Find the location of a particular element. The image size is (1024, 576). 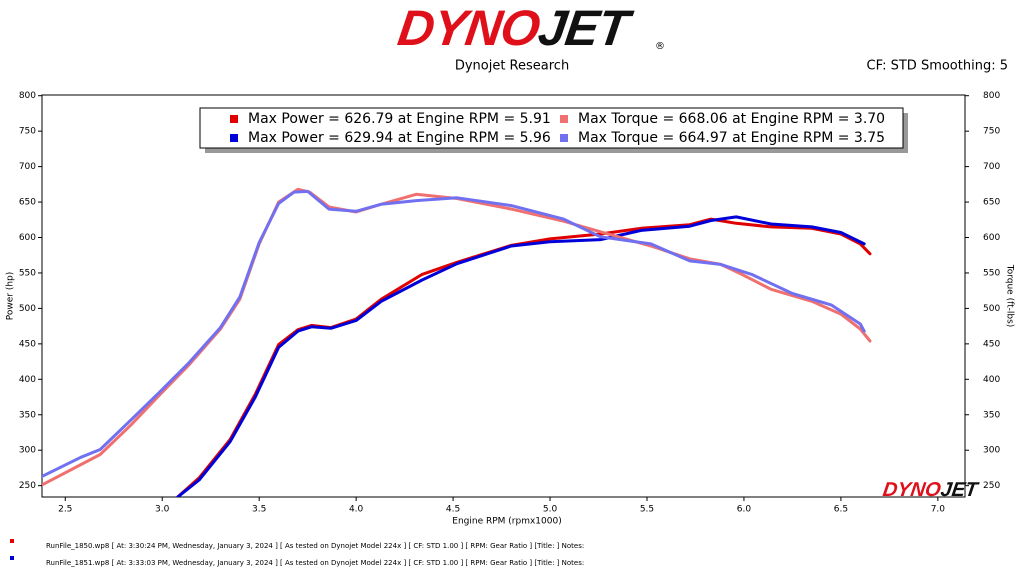

y2-tick-label: 800 is located at coordinates (991, 96).